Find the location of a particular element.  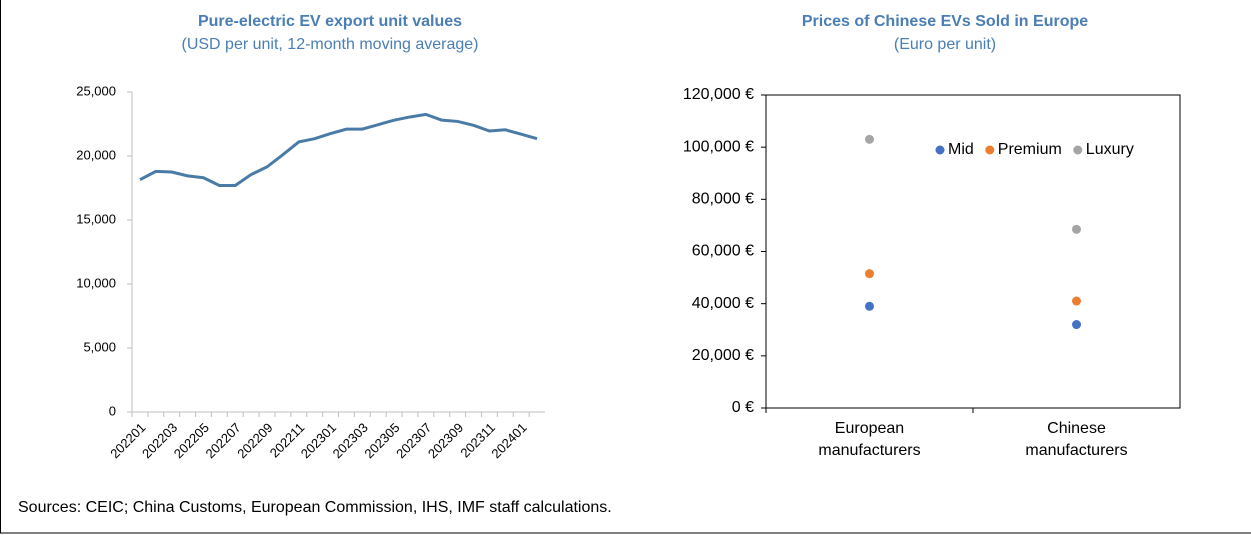

y-tick-label: 60,000 € is located at coordinates (723, 251).